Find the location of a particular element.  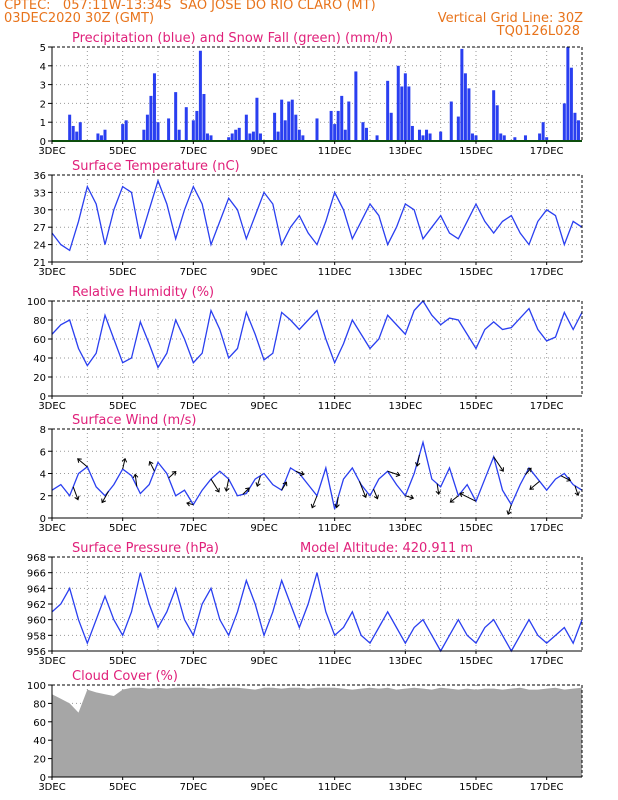

y-tick-label: 24 is located at coordinates (39, 246).